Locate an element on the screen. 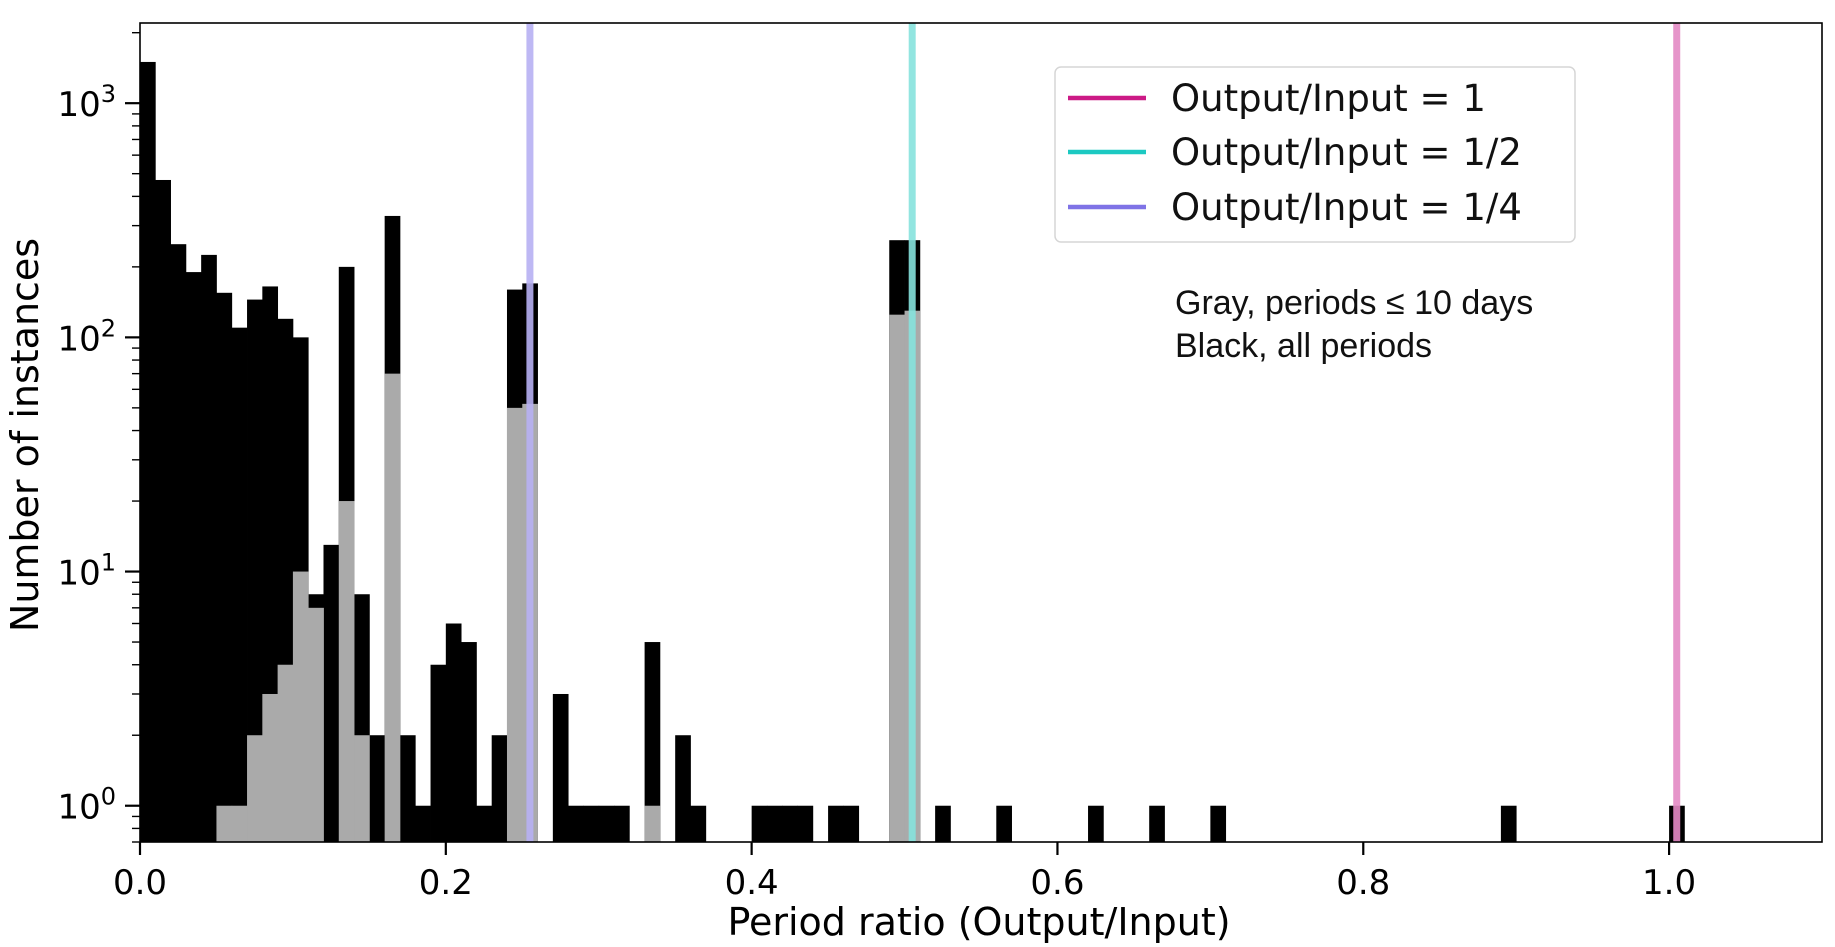 The height and width of the screenshot is (947, 1835). x-tick-label-5: 1.0 is located at coordinates (1669, 883).